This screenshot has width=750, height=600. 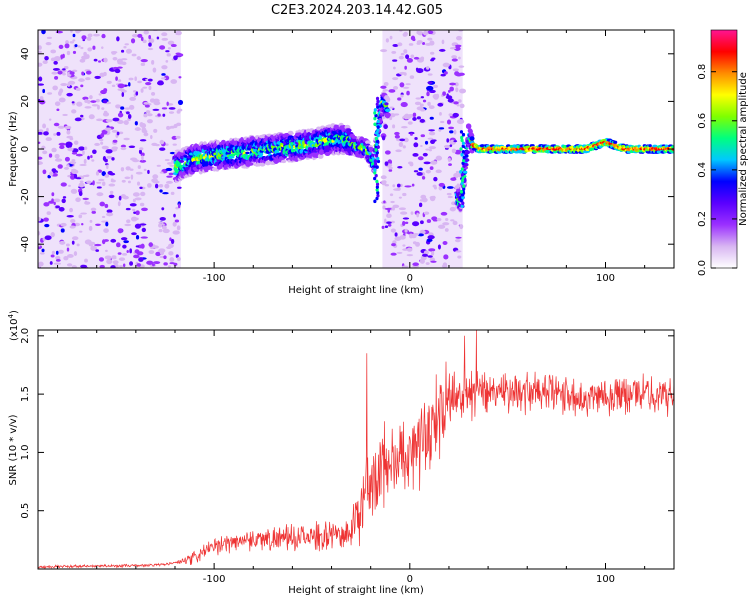 I want to click on spectrogram-y-tick-label: 20, so click(x=25, y=101).